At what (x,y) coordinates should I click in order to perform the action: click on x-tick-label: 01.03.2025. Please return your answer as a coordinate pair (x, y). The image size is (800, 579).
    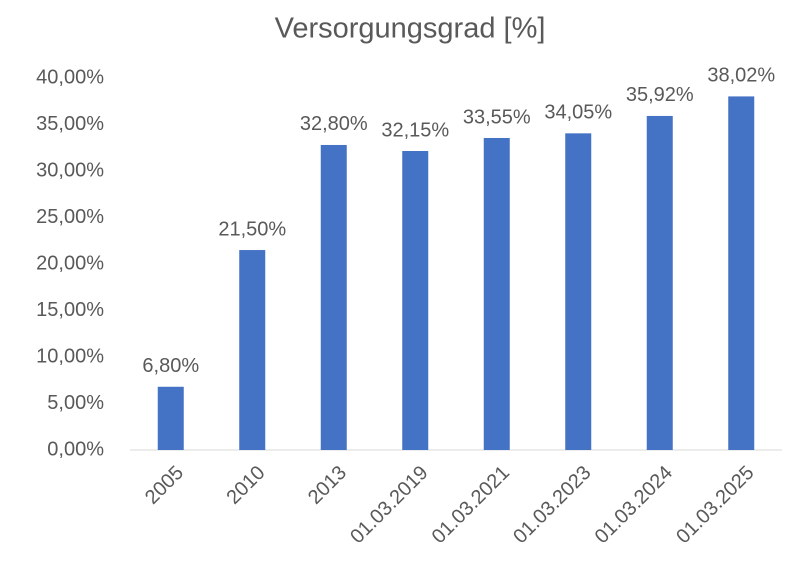
    Looking at the image, I should click on (715, 505).